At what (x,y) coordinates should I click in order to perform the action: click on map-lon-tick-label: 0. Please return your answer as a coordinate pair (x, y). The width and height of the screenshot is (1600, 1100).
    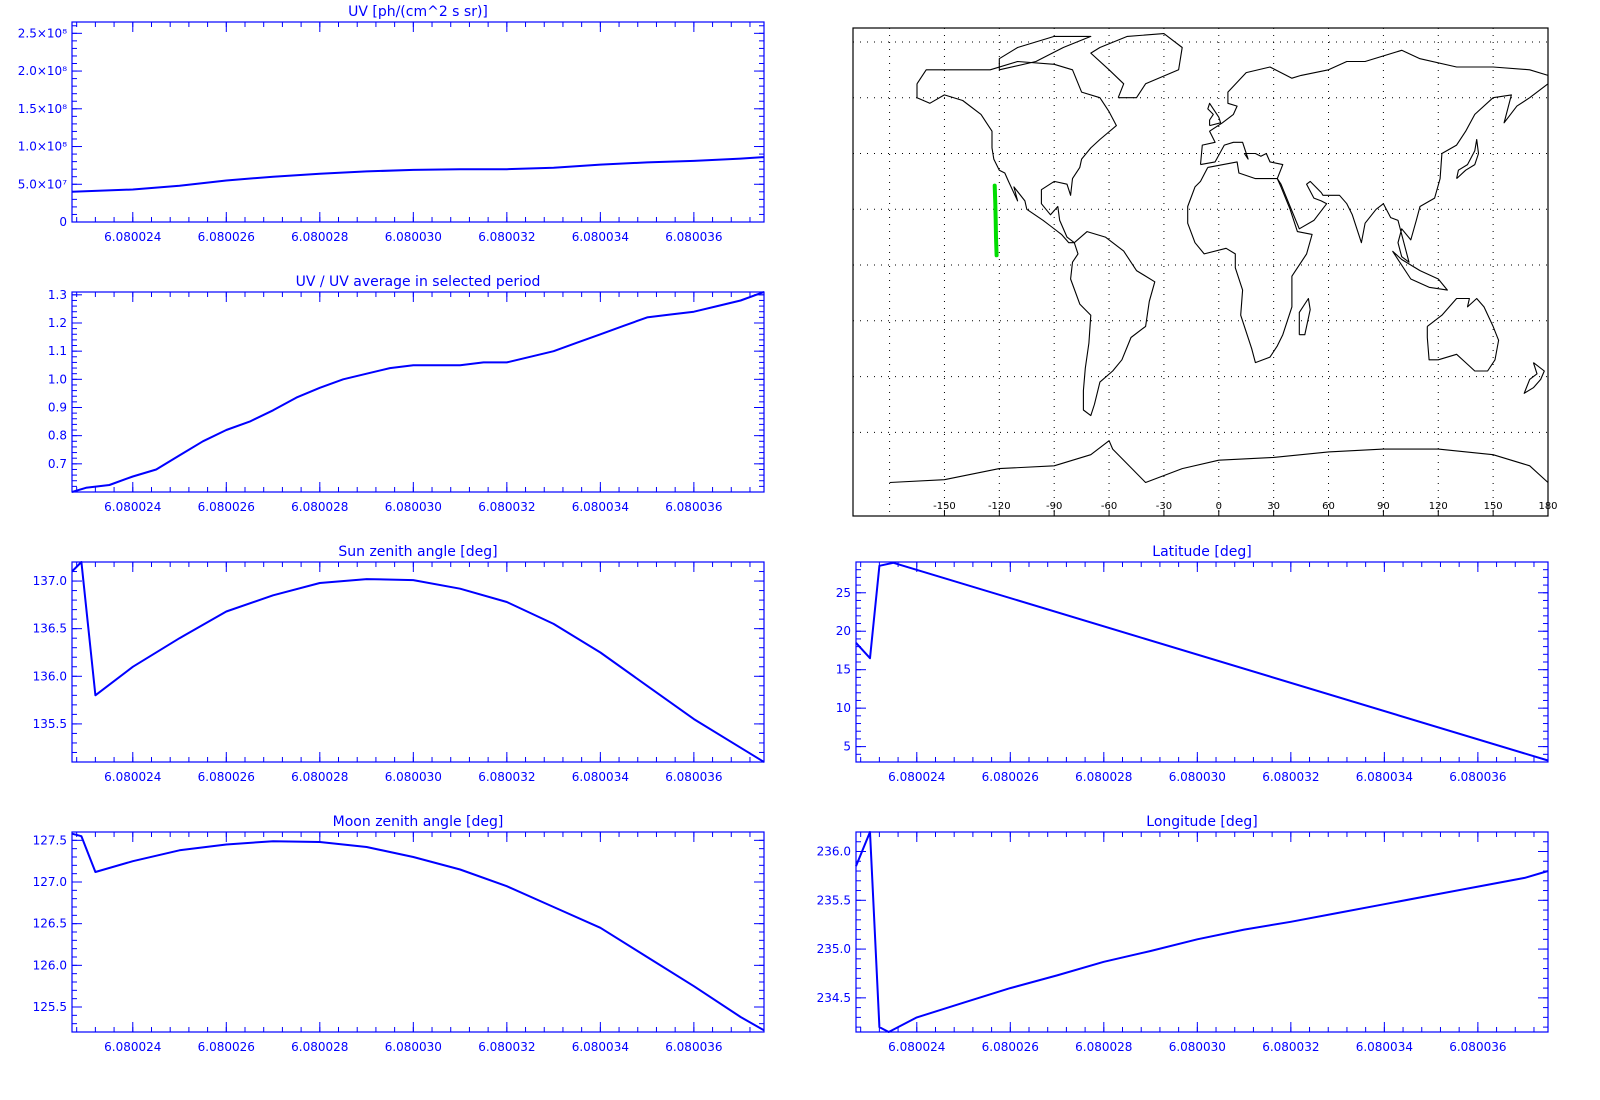
    Looking at the image, I should click on (1219, 506).